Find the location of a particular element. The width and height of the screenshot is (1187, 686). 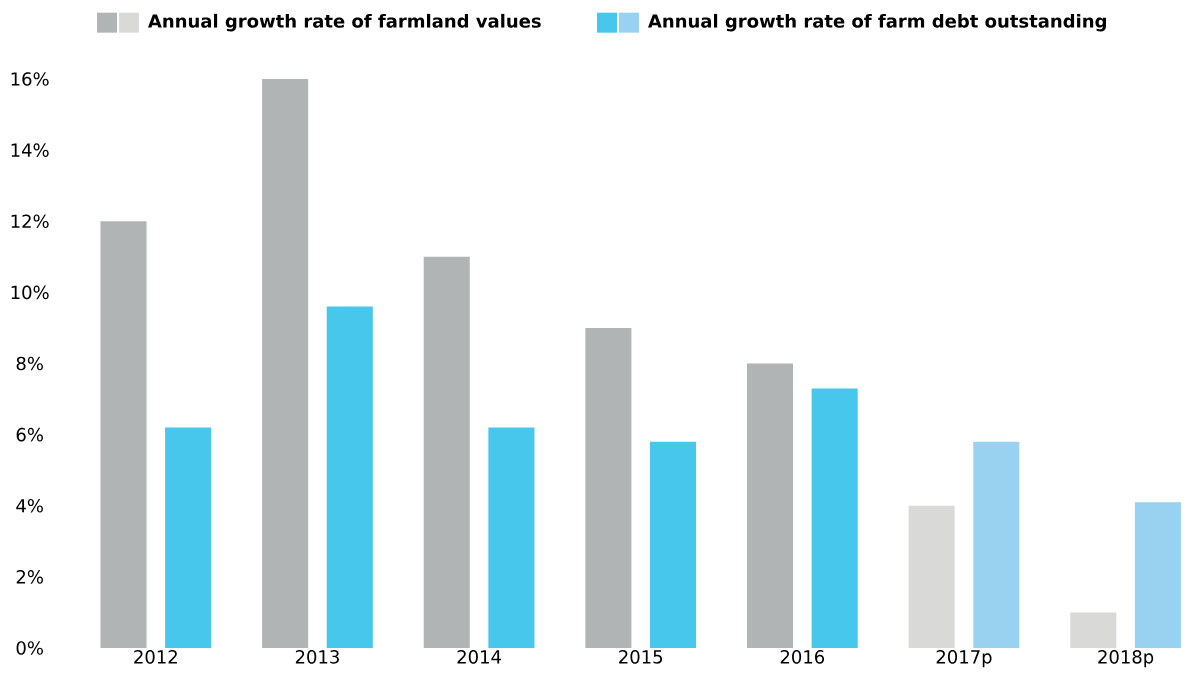

x-tick-label: 2015 is located at coordinates (641, 657).